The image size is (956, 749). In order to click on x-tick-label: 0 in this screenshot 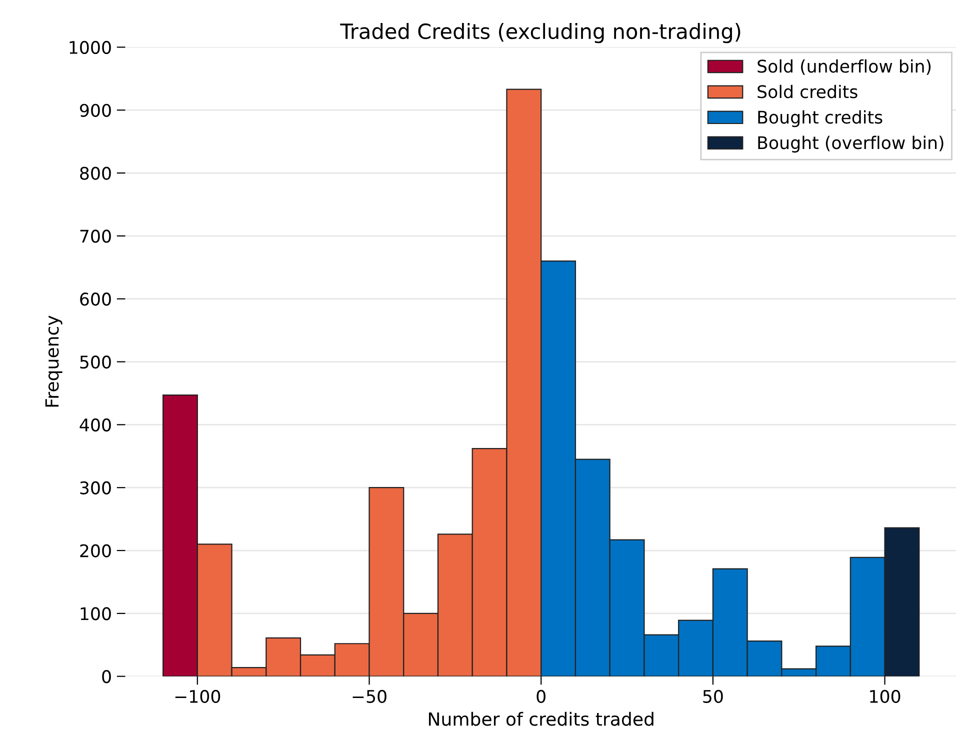, I will do `click(541, 696)`.